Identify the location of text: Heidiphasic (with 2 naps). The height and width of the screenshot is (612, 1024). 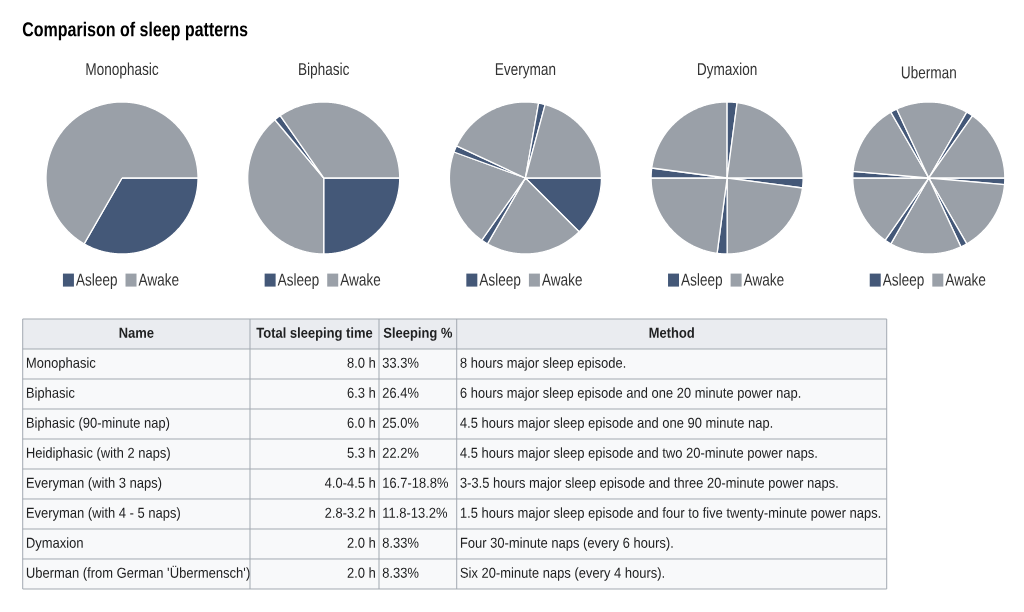
(98, 454).